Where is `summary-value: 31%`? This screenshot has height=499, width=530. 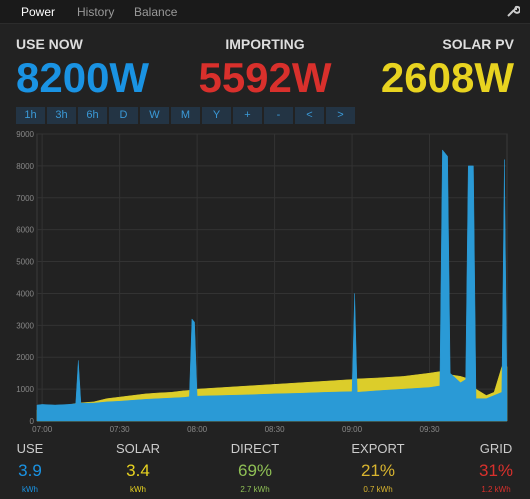
summary-value: 31% is located at coordinates (496, 470).